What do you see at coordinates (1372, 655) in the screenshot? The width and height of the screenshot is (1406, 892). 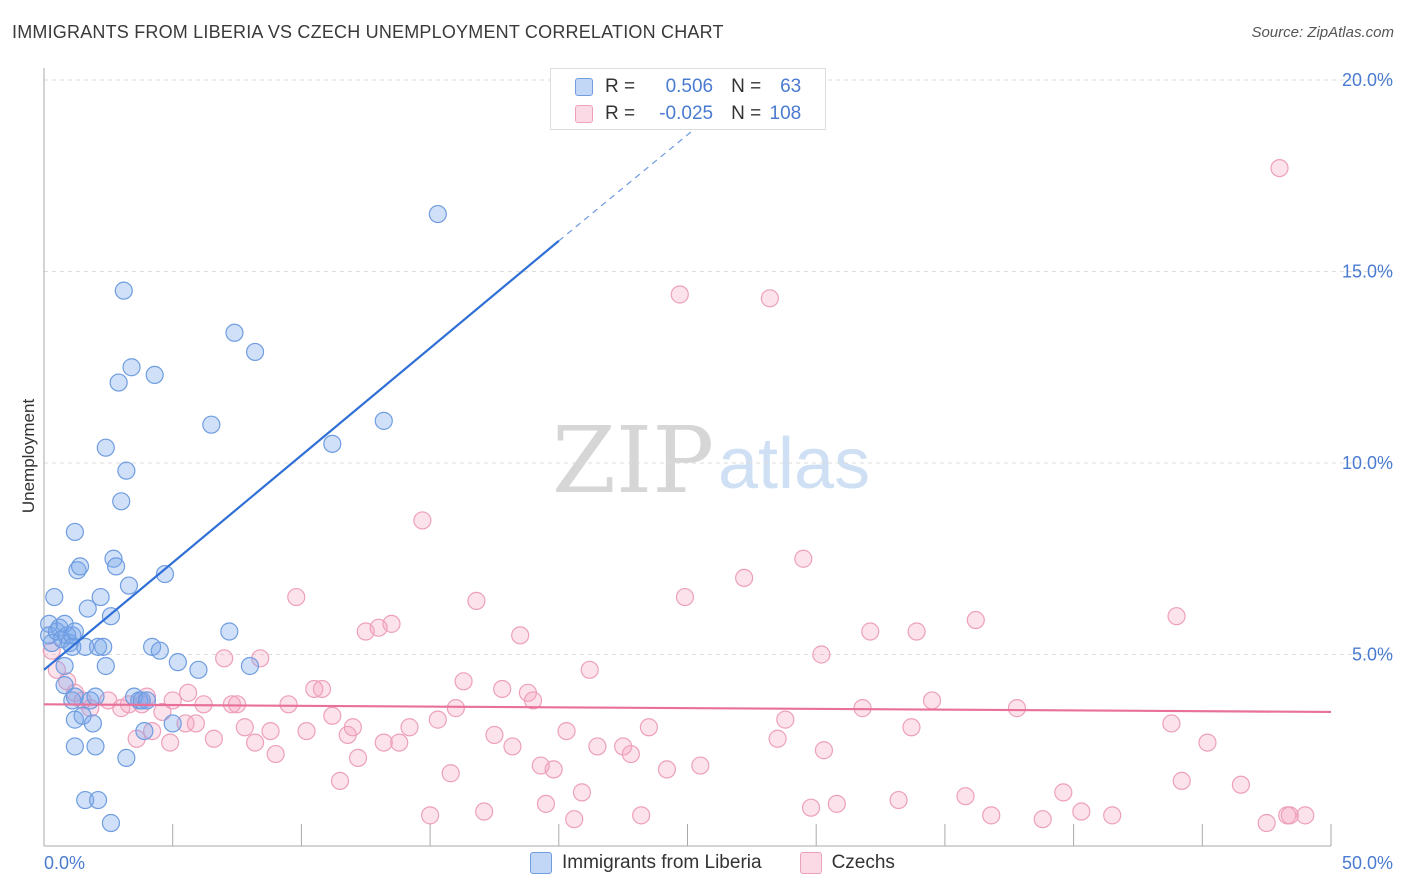 I see `y-tick-label: 5.0%` at bounding box center [1372, 655].